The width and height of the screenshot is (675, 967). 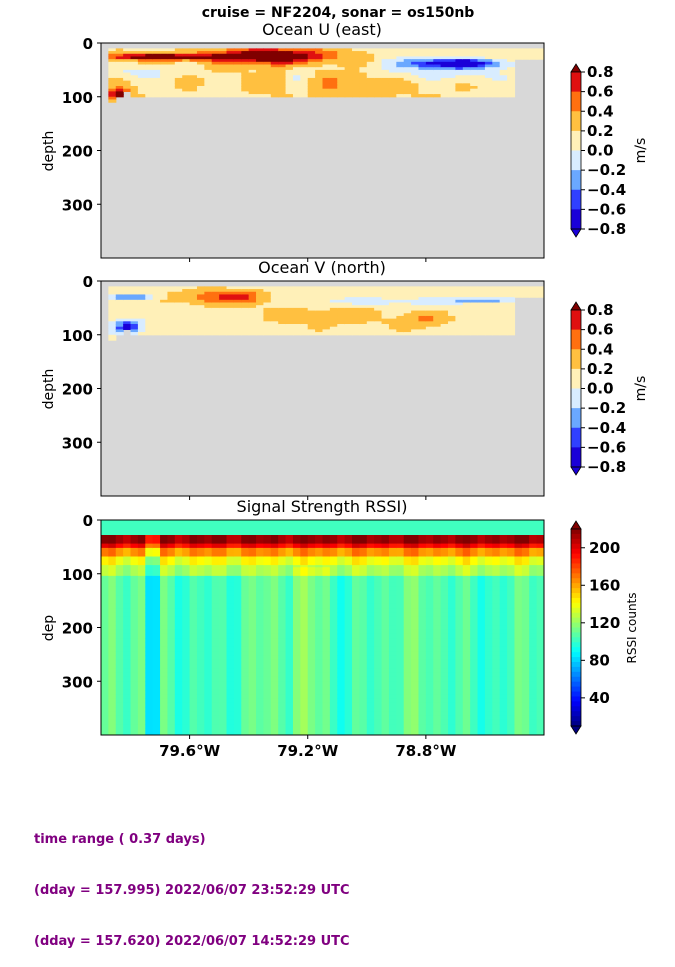 What do you see at coordinates (600, 151) in the screenshot?
I see `colorbar-tick-label: 0.0` at bounding box center [600, 151].